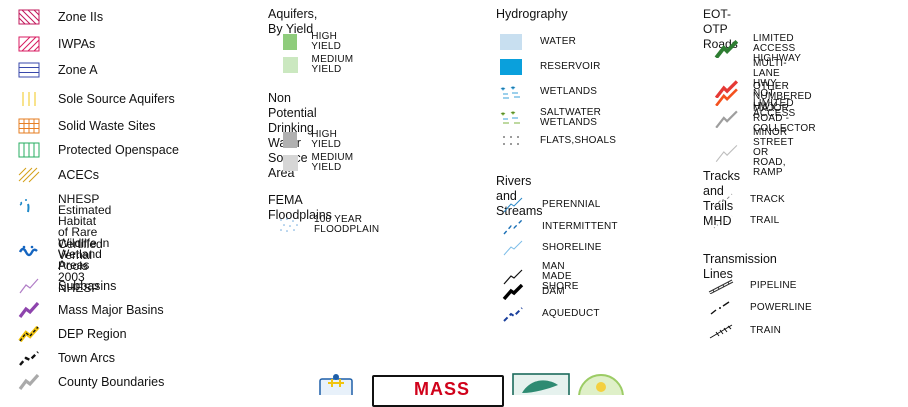 The width and height of the screenshot is (908, 407). I want to click on legend-item-multilane: MULTI-LANE HWY, NOT LIMITED ACCESS, so click(754, 89).